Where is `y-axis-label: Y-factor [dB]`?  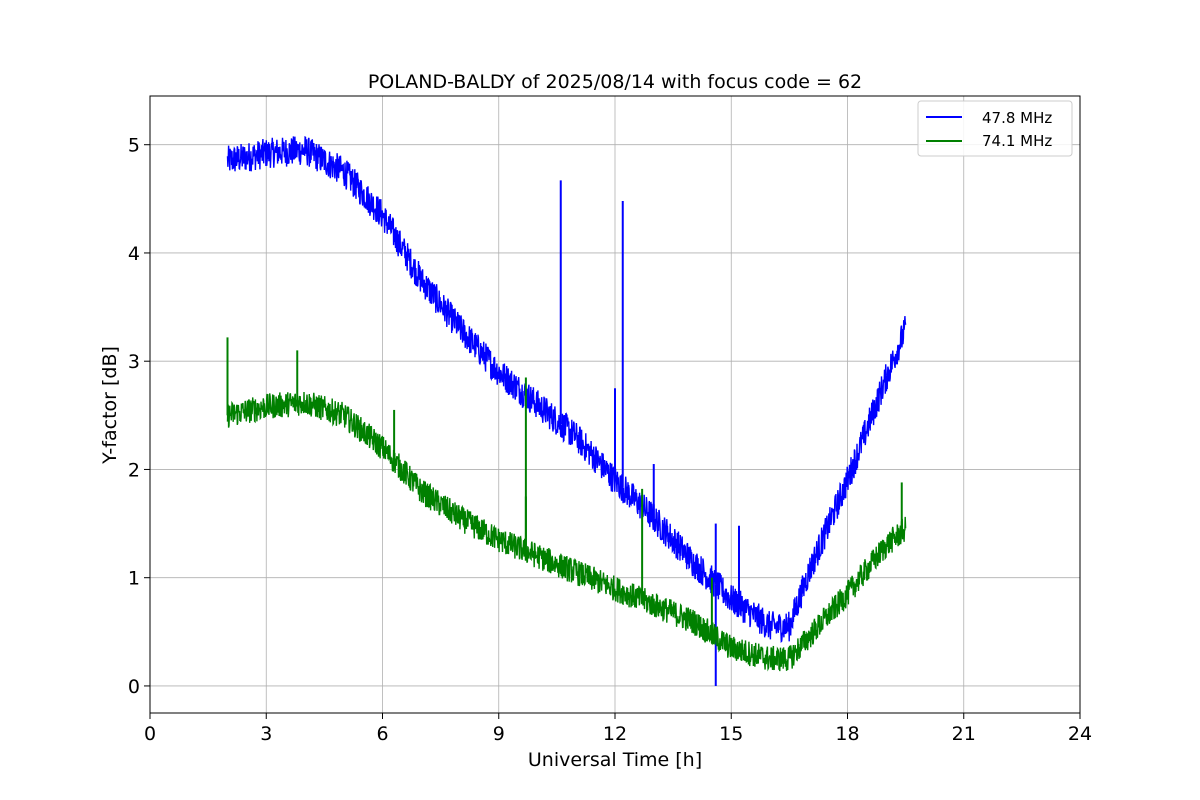
y-axis-label: Y-factor [dB] is located at coordinates (110, 405).